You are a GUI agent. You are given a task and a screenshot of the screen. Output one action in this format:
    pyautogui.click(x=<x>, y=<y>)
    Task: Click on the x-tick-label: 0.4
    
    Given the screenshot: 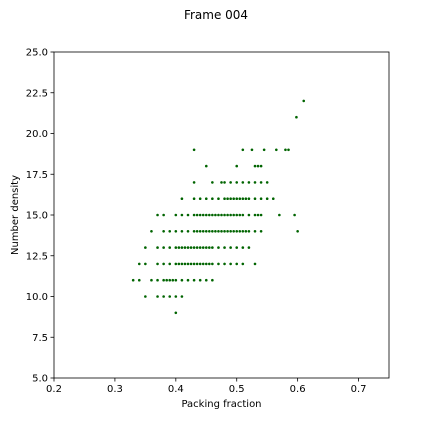 What is the action you would take?
    pyautogui.click(x=176, y=389)
    